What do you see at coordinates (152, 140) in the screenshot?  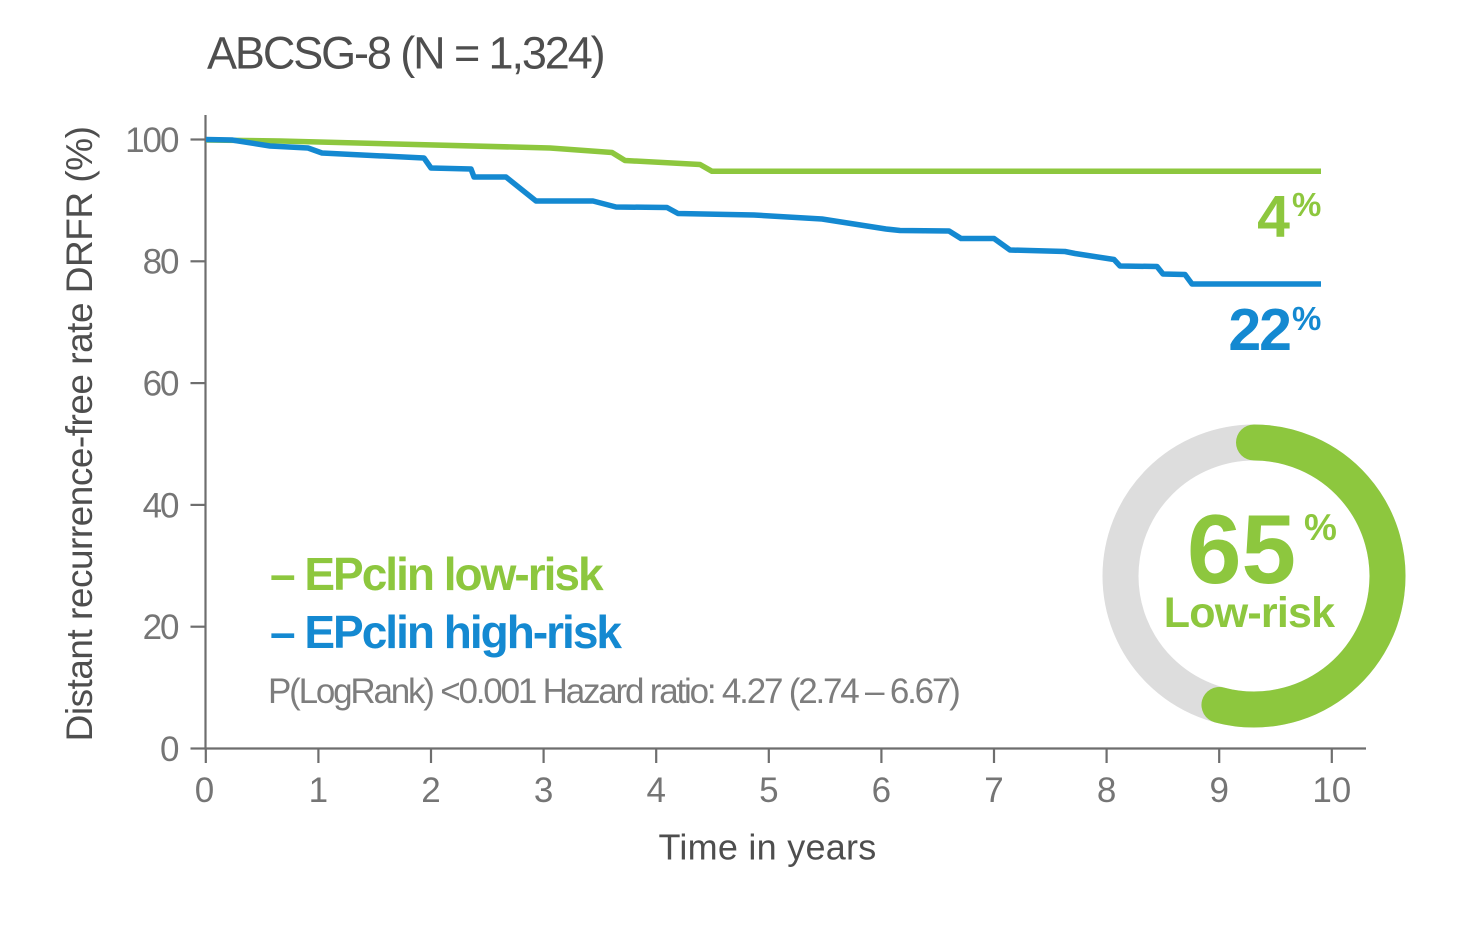 I see `svg-text: 100` at bounding box center [152, 140].